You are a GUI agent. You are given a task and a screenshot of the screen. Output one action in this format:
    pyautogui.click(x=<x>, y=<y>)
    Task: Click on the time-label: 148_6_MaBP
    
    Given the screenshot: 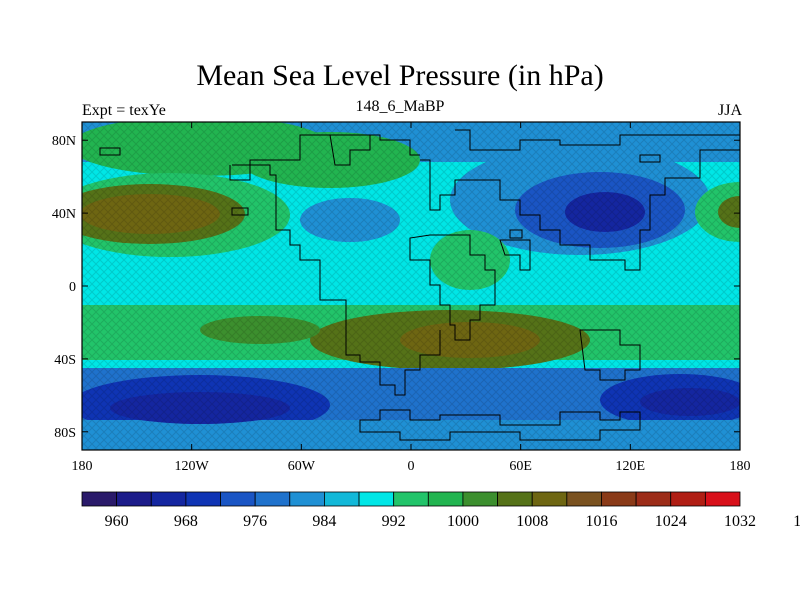 What is the action you would take?
    pyautogui.click(x=400, y=106)
    